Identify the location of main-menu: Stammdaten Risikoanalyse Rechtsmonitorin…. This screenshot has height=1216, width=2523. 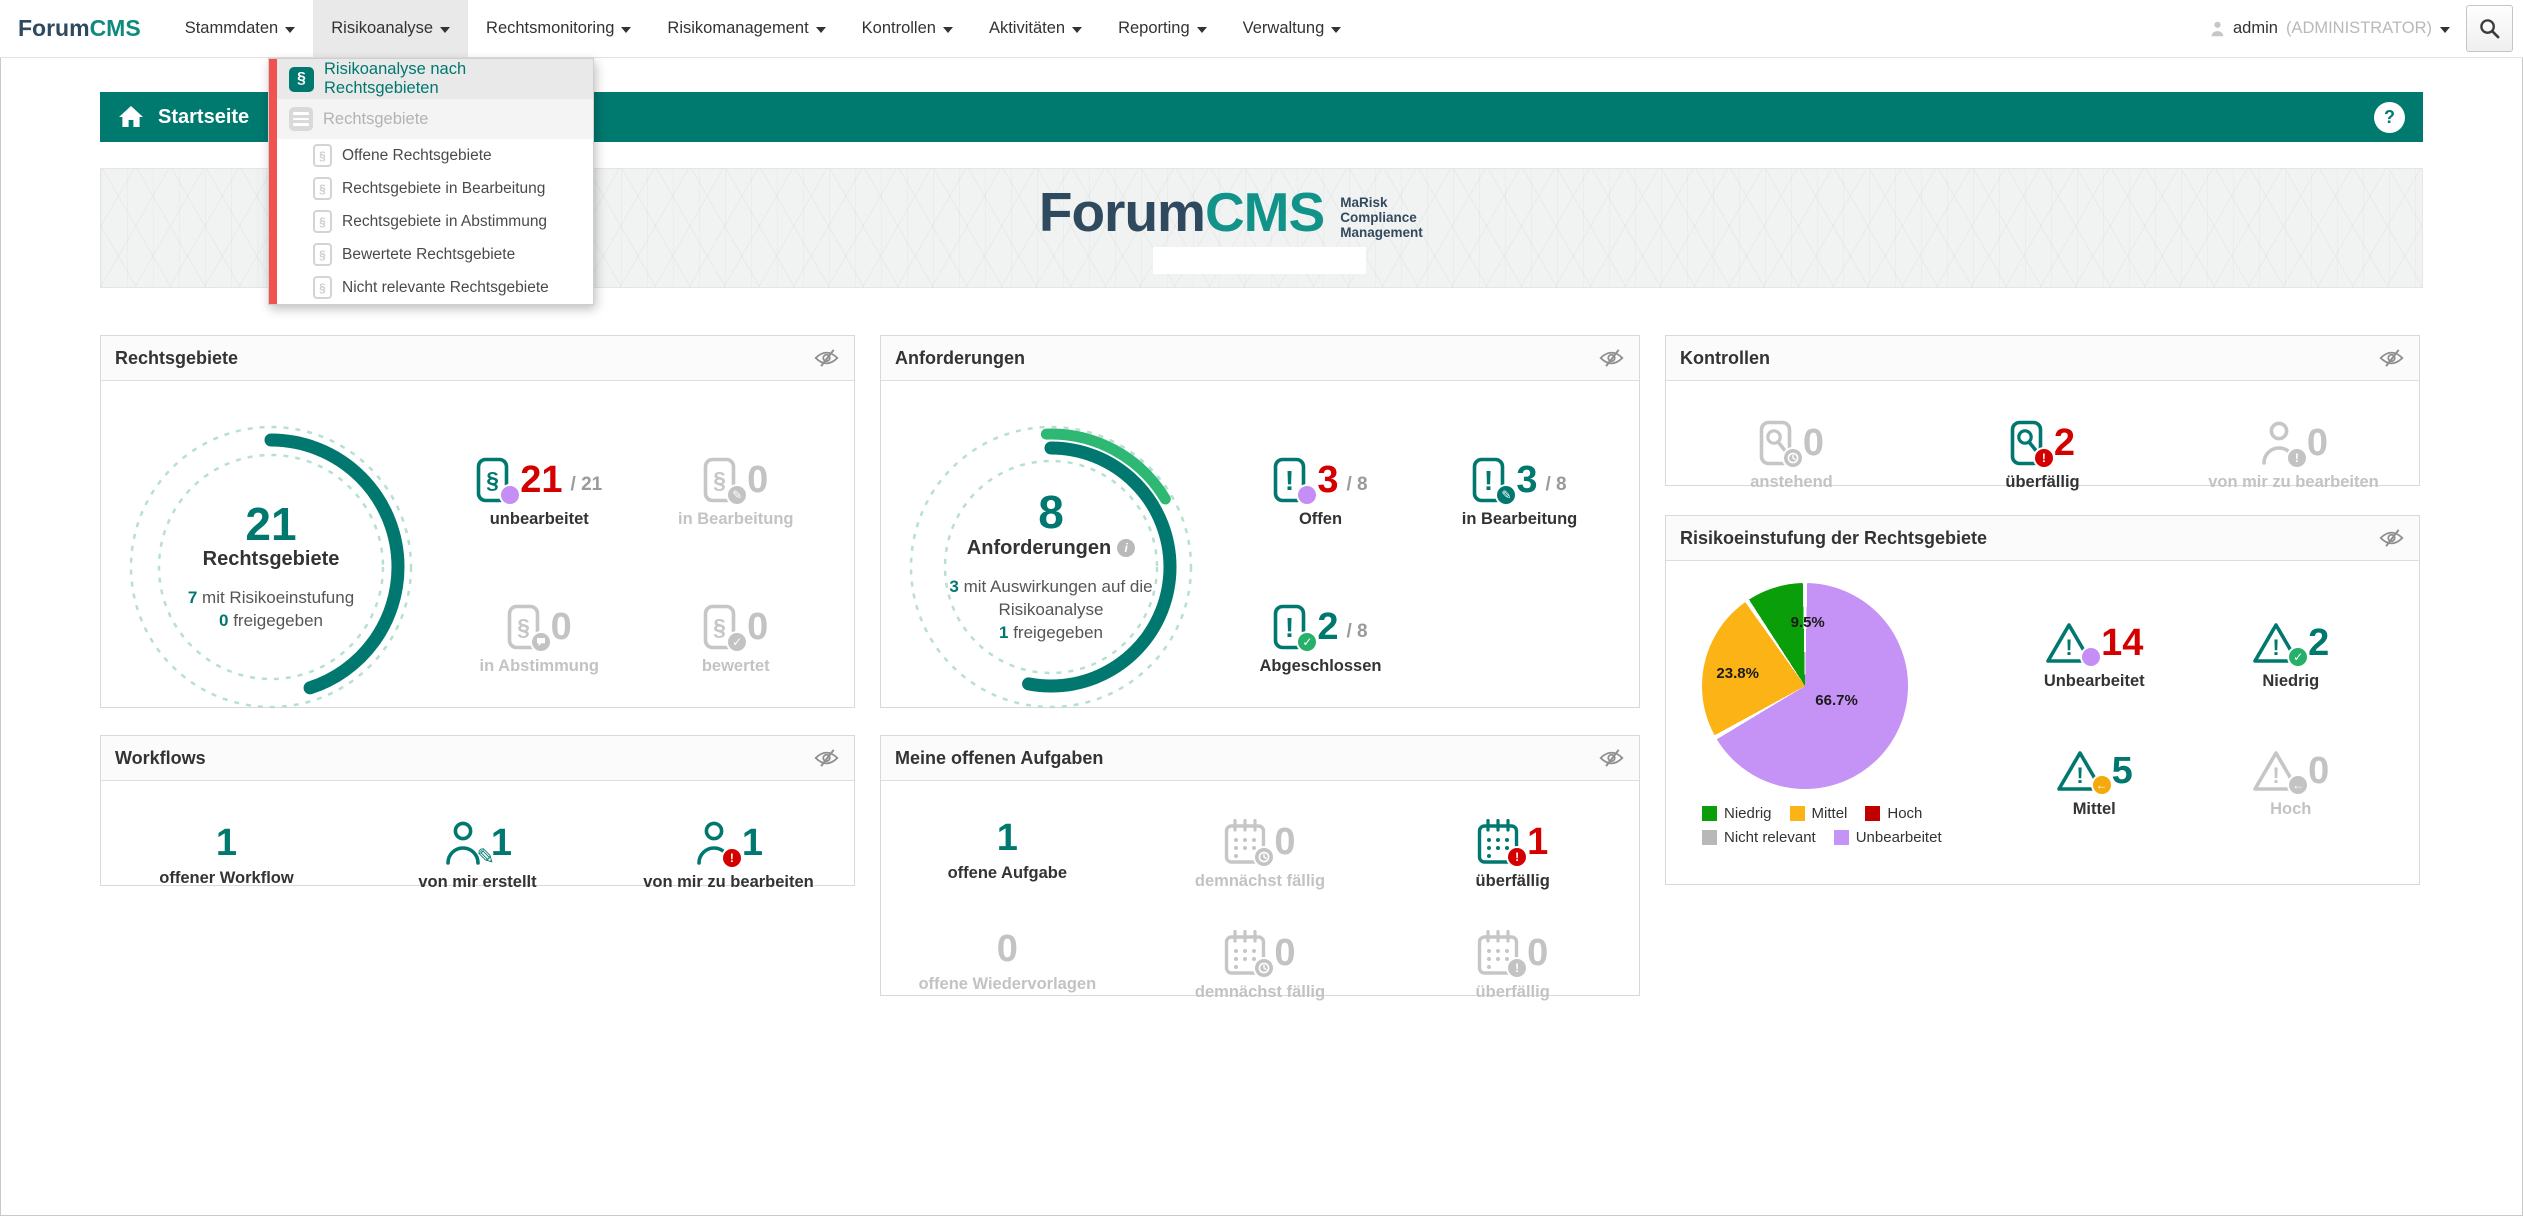
(763, 28).